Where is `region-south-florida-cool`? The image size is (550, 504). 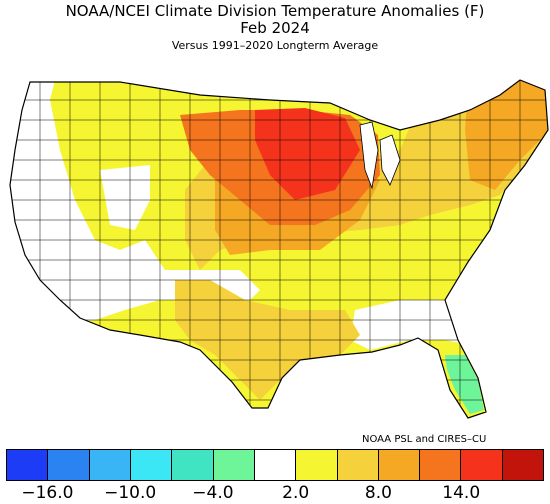
region-south-florida-cool is located at coordinates (464, 384).